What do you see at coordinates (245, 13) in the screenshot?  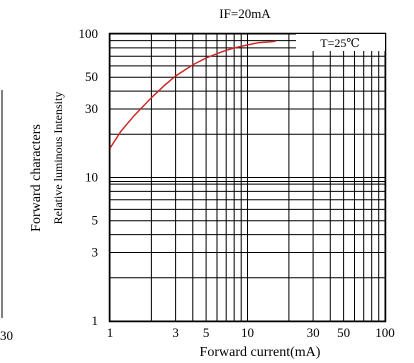 I see `chart-title: IF=20mA` at bounding box center [245, 13].